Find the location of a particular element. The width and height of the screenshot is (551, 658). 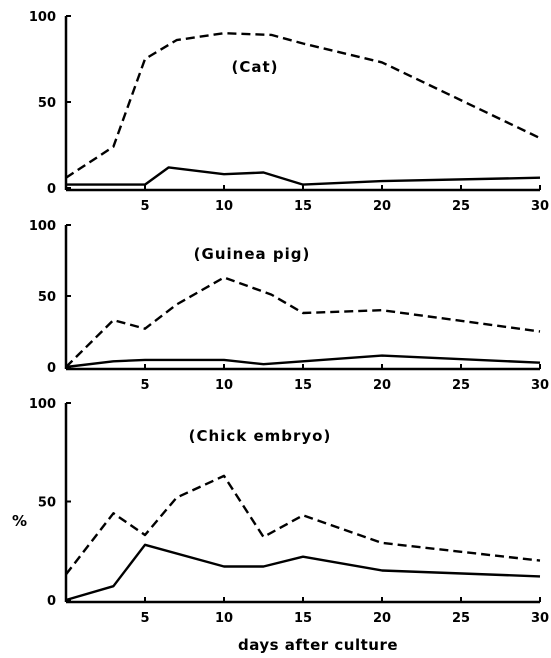

y-axis-title: % is located at coordinates (20, 521).